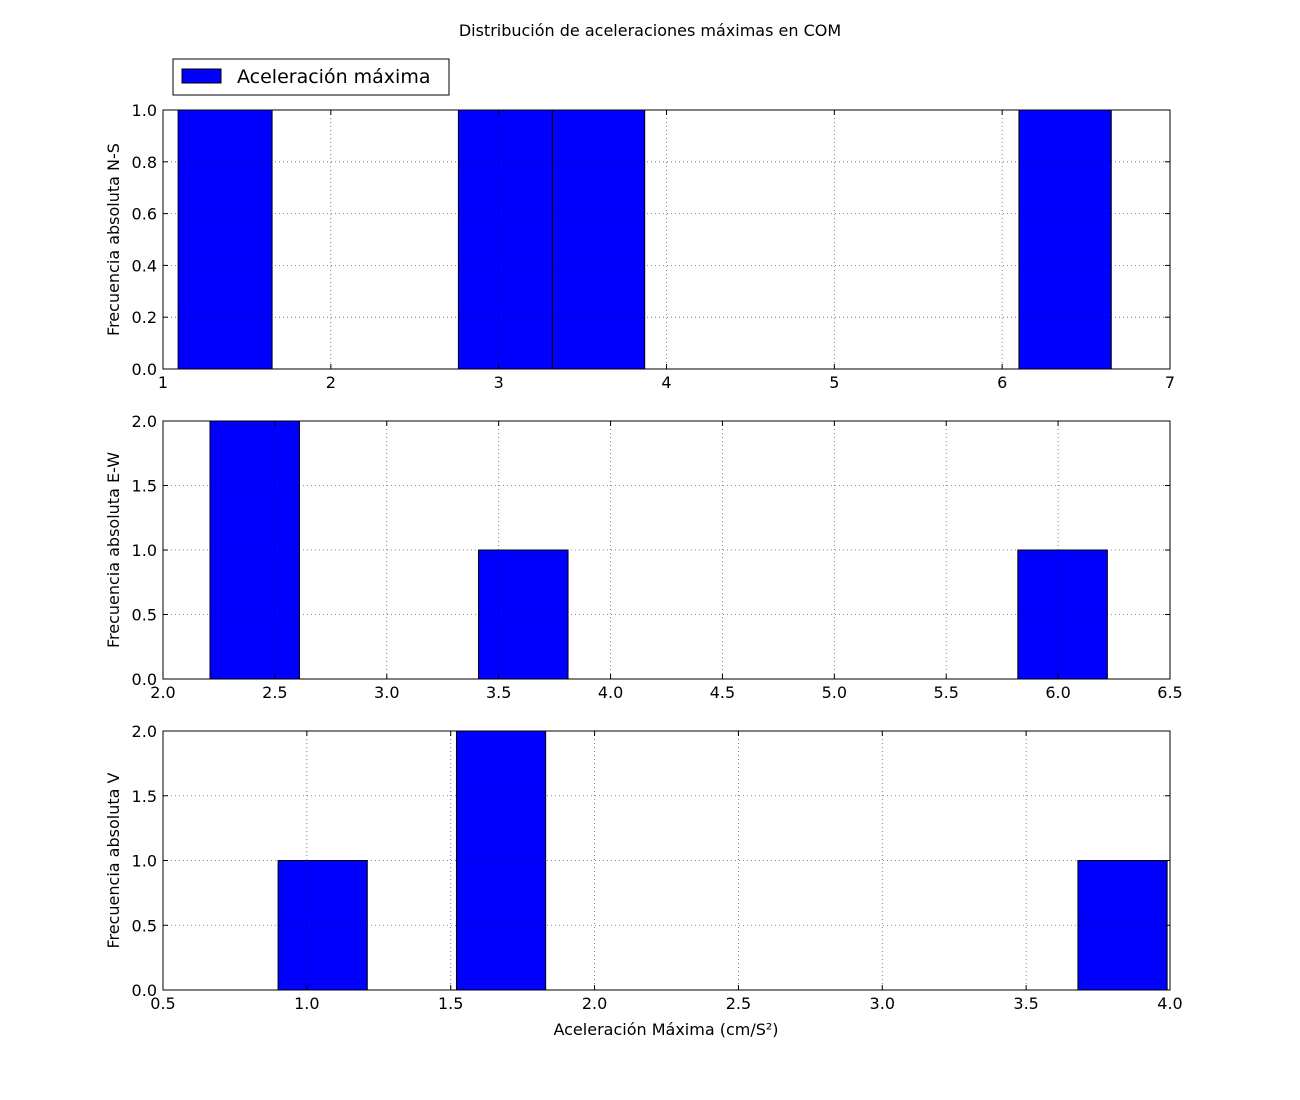  What do you see at coordinates (144, 369) in the screenshot?
I see `y-tick-label-ns: 0.0` at bounding box center [144, 369].